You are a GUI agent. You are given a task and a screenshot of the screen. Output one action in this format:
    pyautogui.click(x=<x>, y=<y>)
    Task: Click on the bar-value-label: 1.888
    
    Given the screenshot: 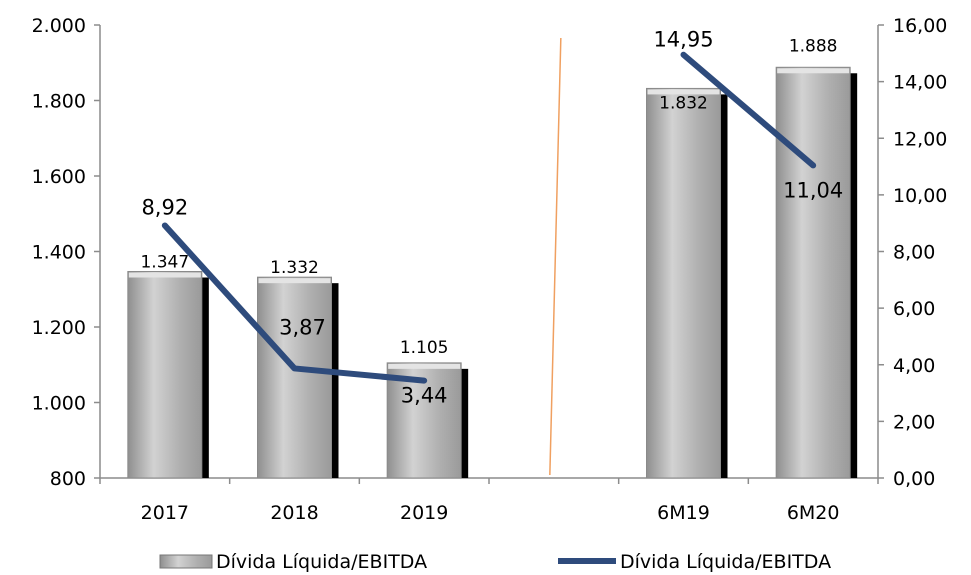 What is the action you would take?
    pyautogui.click(x=813, y=46)
    